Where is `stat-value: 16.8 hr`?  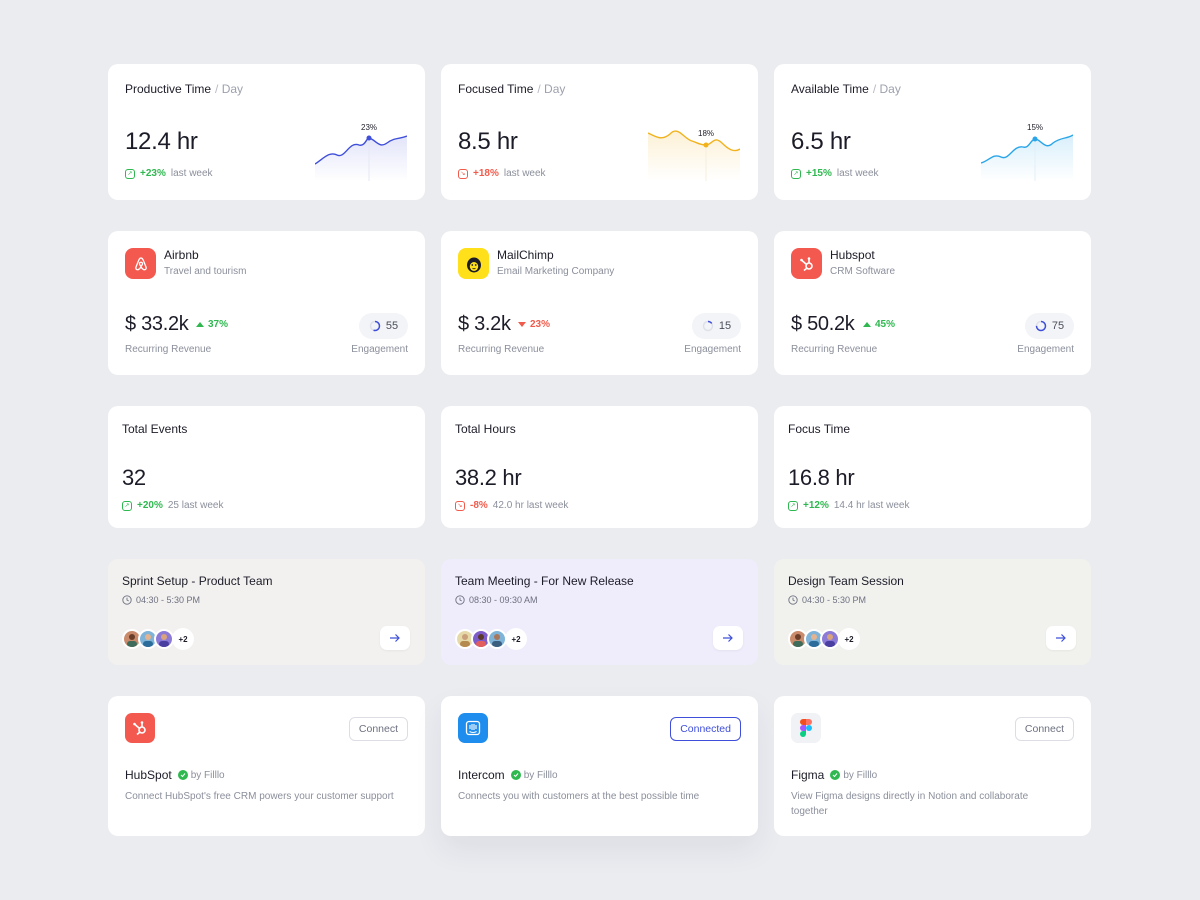
stat-value: 16.8 hr is located at coordinates (821, 477).